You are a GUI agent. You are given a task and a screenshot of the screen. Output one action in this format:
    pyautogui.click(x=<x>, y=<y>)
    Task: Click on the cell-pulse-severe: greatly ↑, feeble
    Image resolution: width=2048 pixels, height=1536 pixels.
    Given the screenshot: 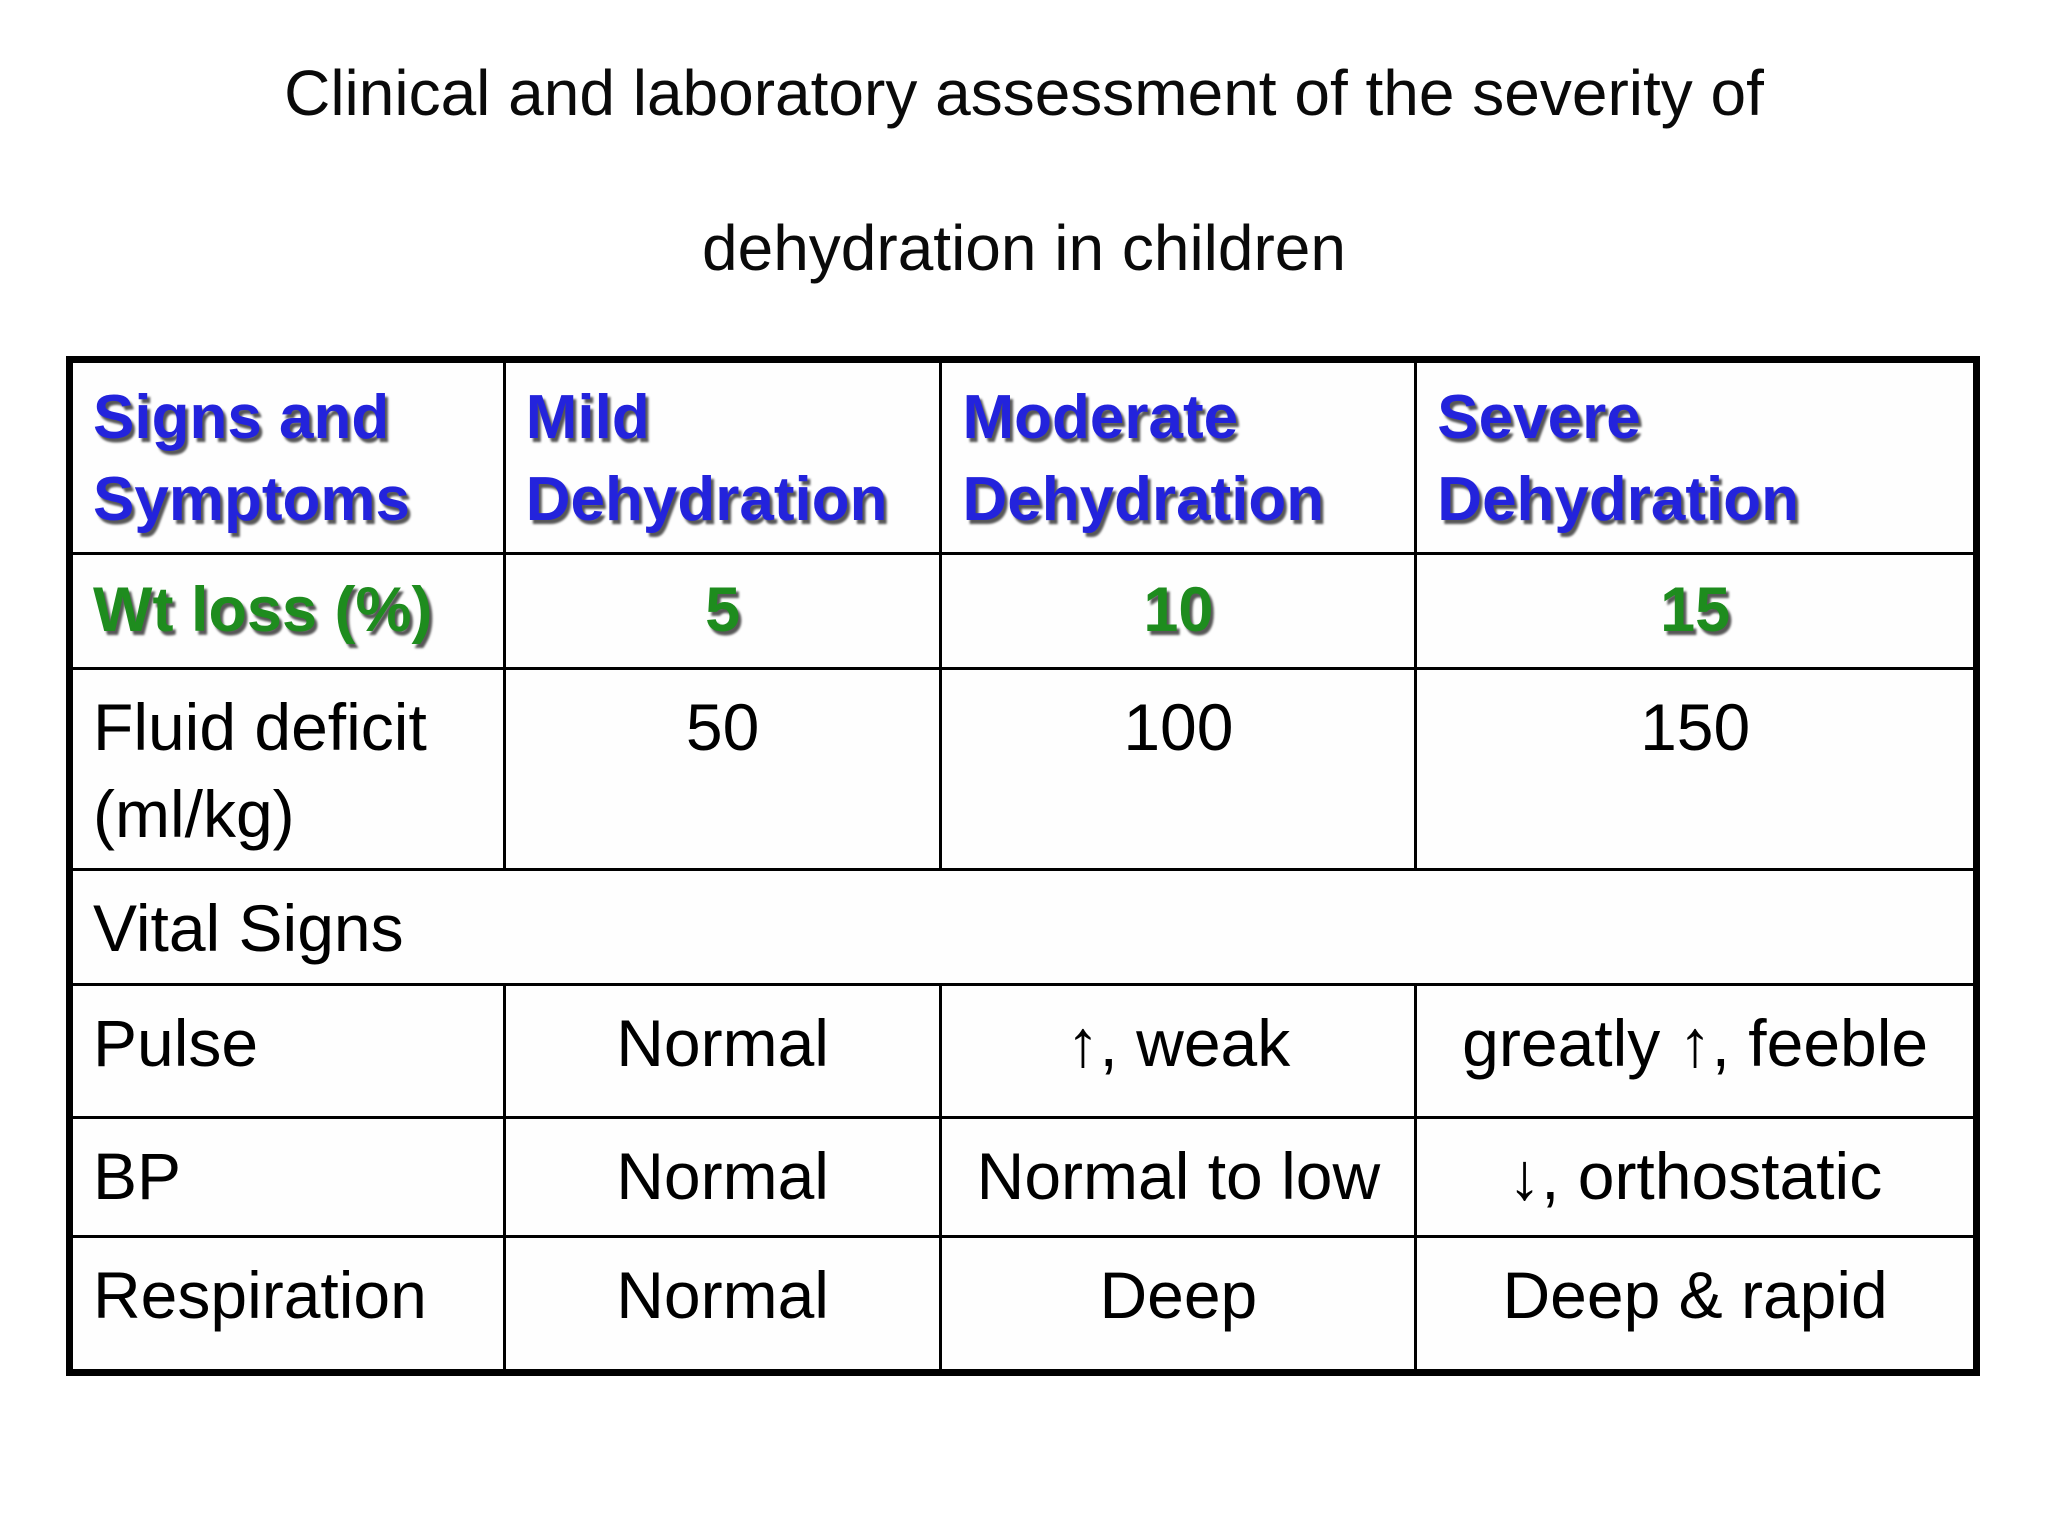 What is the action you would take?
    pyautogui.click(x=1696, y=1051)
    